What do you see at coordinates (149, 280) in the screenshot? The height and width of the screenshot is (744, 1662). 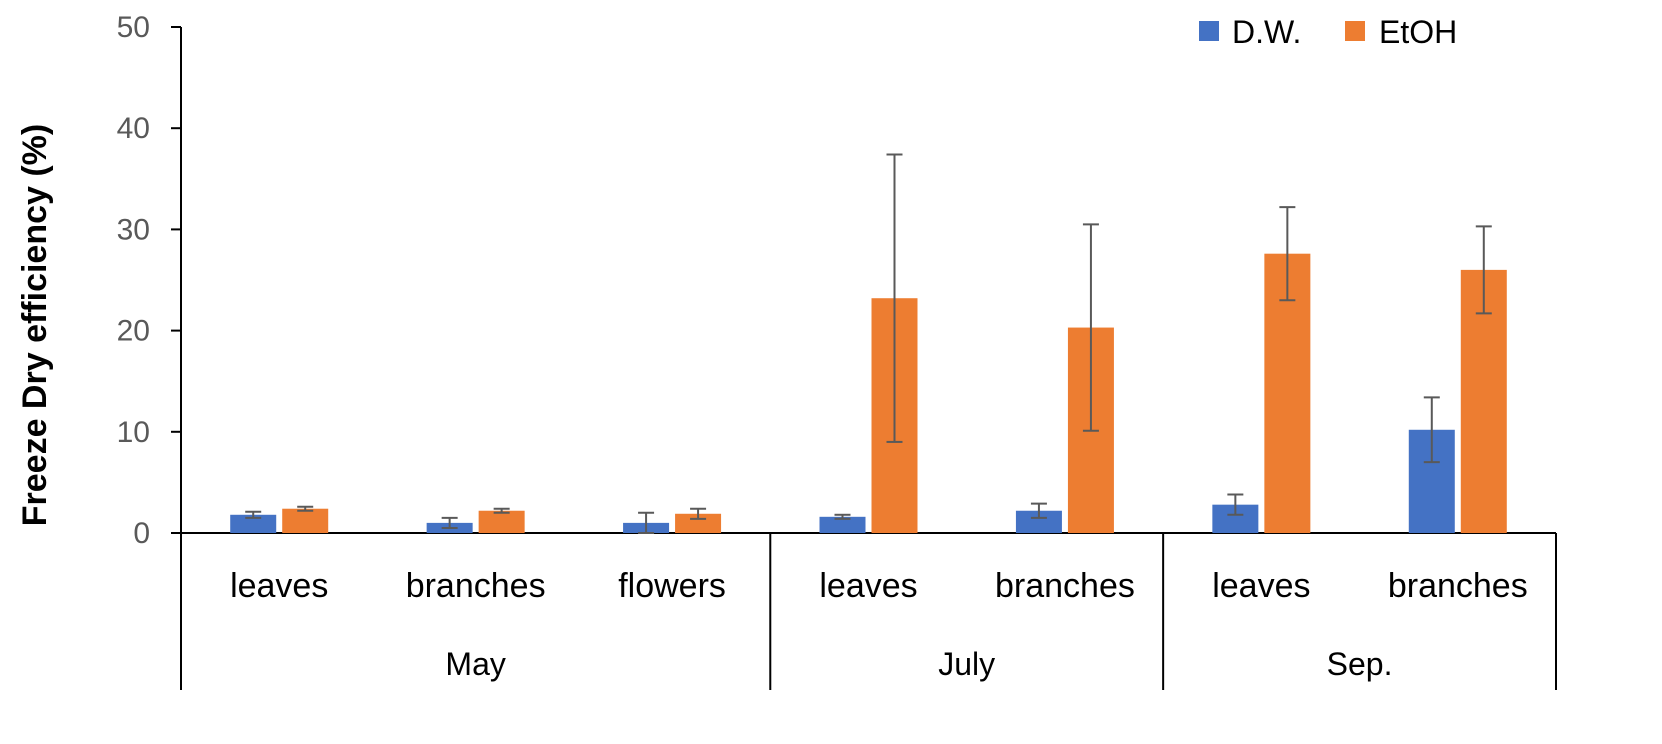 I see `y-ticks: 0 10 20 30 40 50` at bounding box center [149, 280].